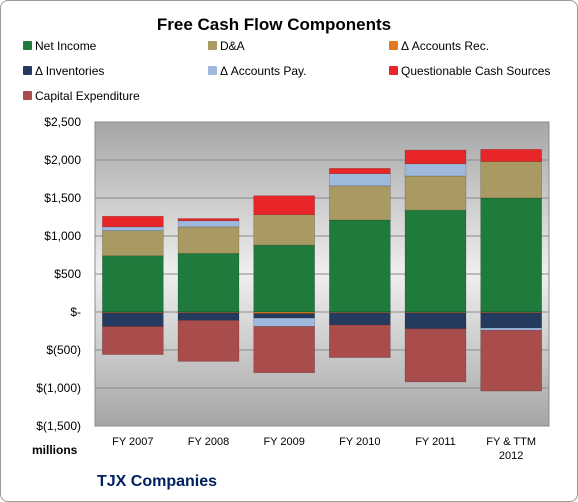 The image size is (578, 502). What do you see at coordinates (55, 450) in the screenshot?
I see `units-label: millions` at bounding box center [55, 450].